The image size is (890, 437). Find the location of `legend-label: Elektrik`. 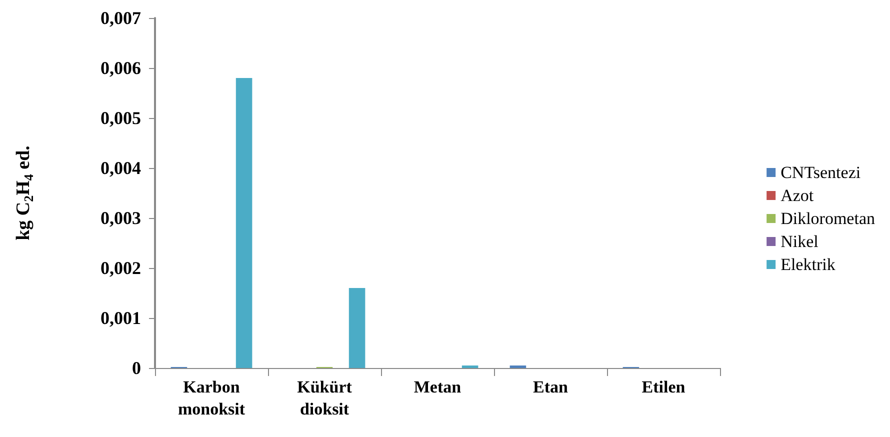

legend-label: Elektrik is located at coordinates (808, 264).